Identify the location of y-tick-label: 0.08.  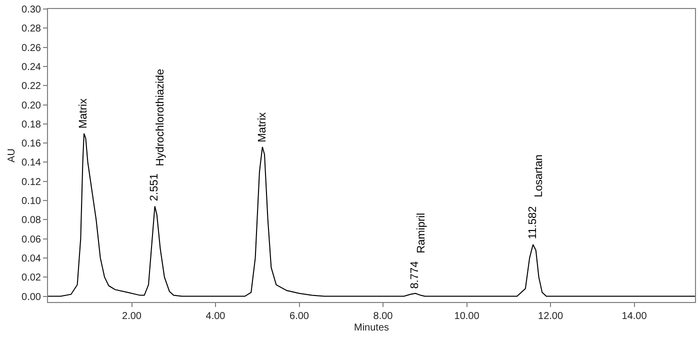
(32, 220).